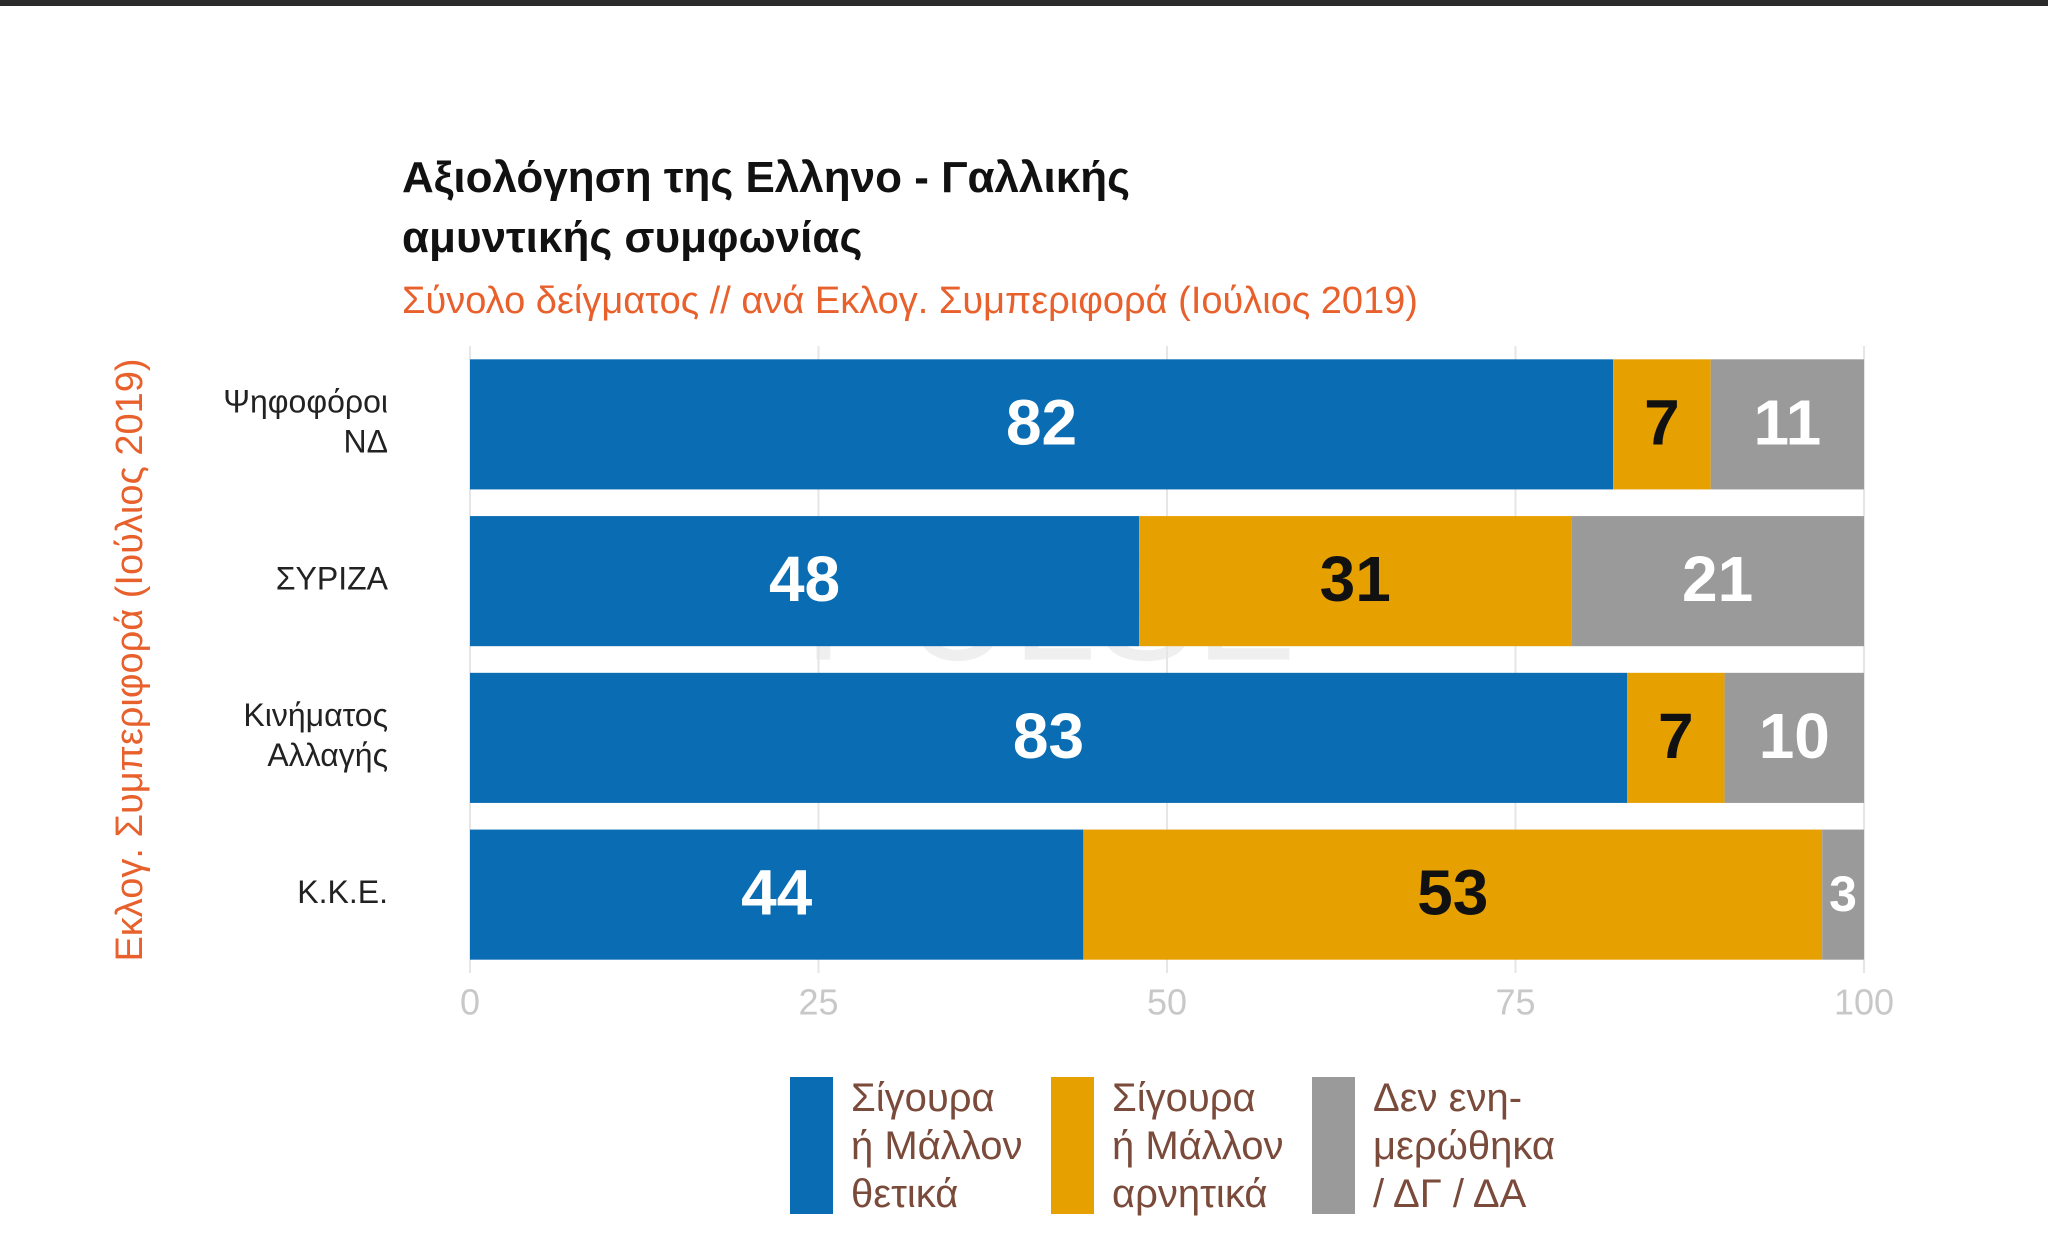  I want to click on value-label: 31, so click(1355, 579).